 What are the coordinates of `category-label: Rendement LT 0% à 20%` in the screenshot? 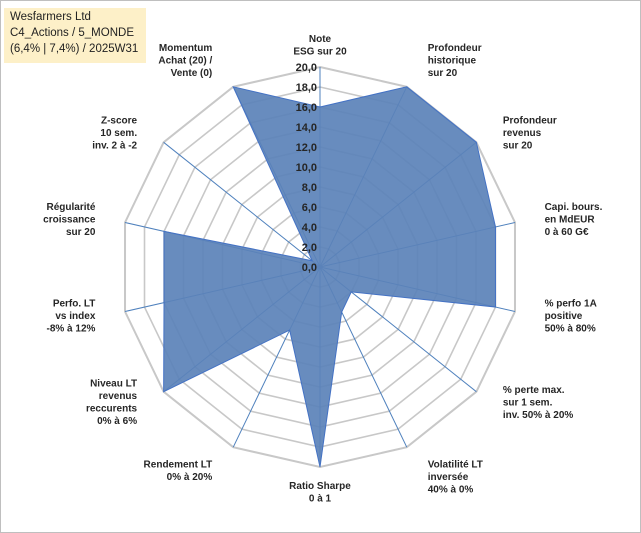 It's located at (178, 472).